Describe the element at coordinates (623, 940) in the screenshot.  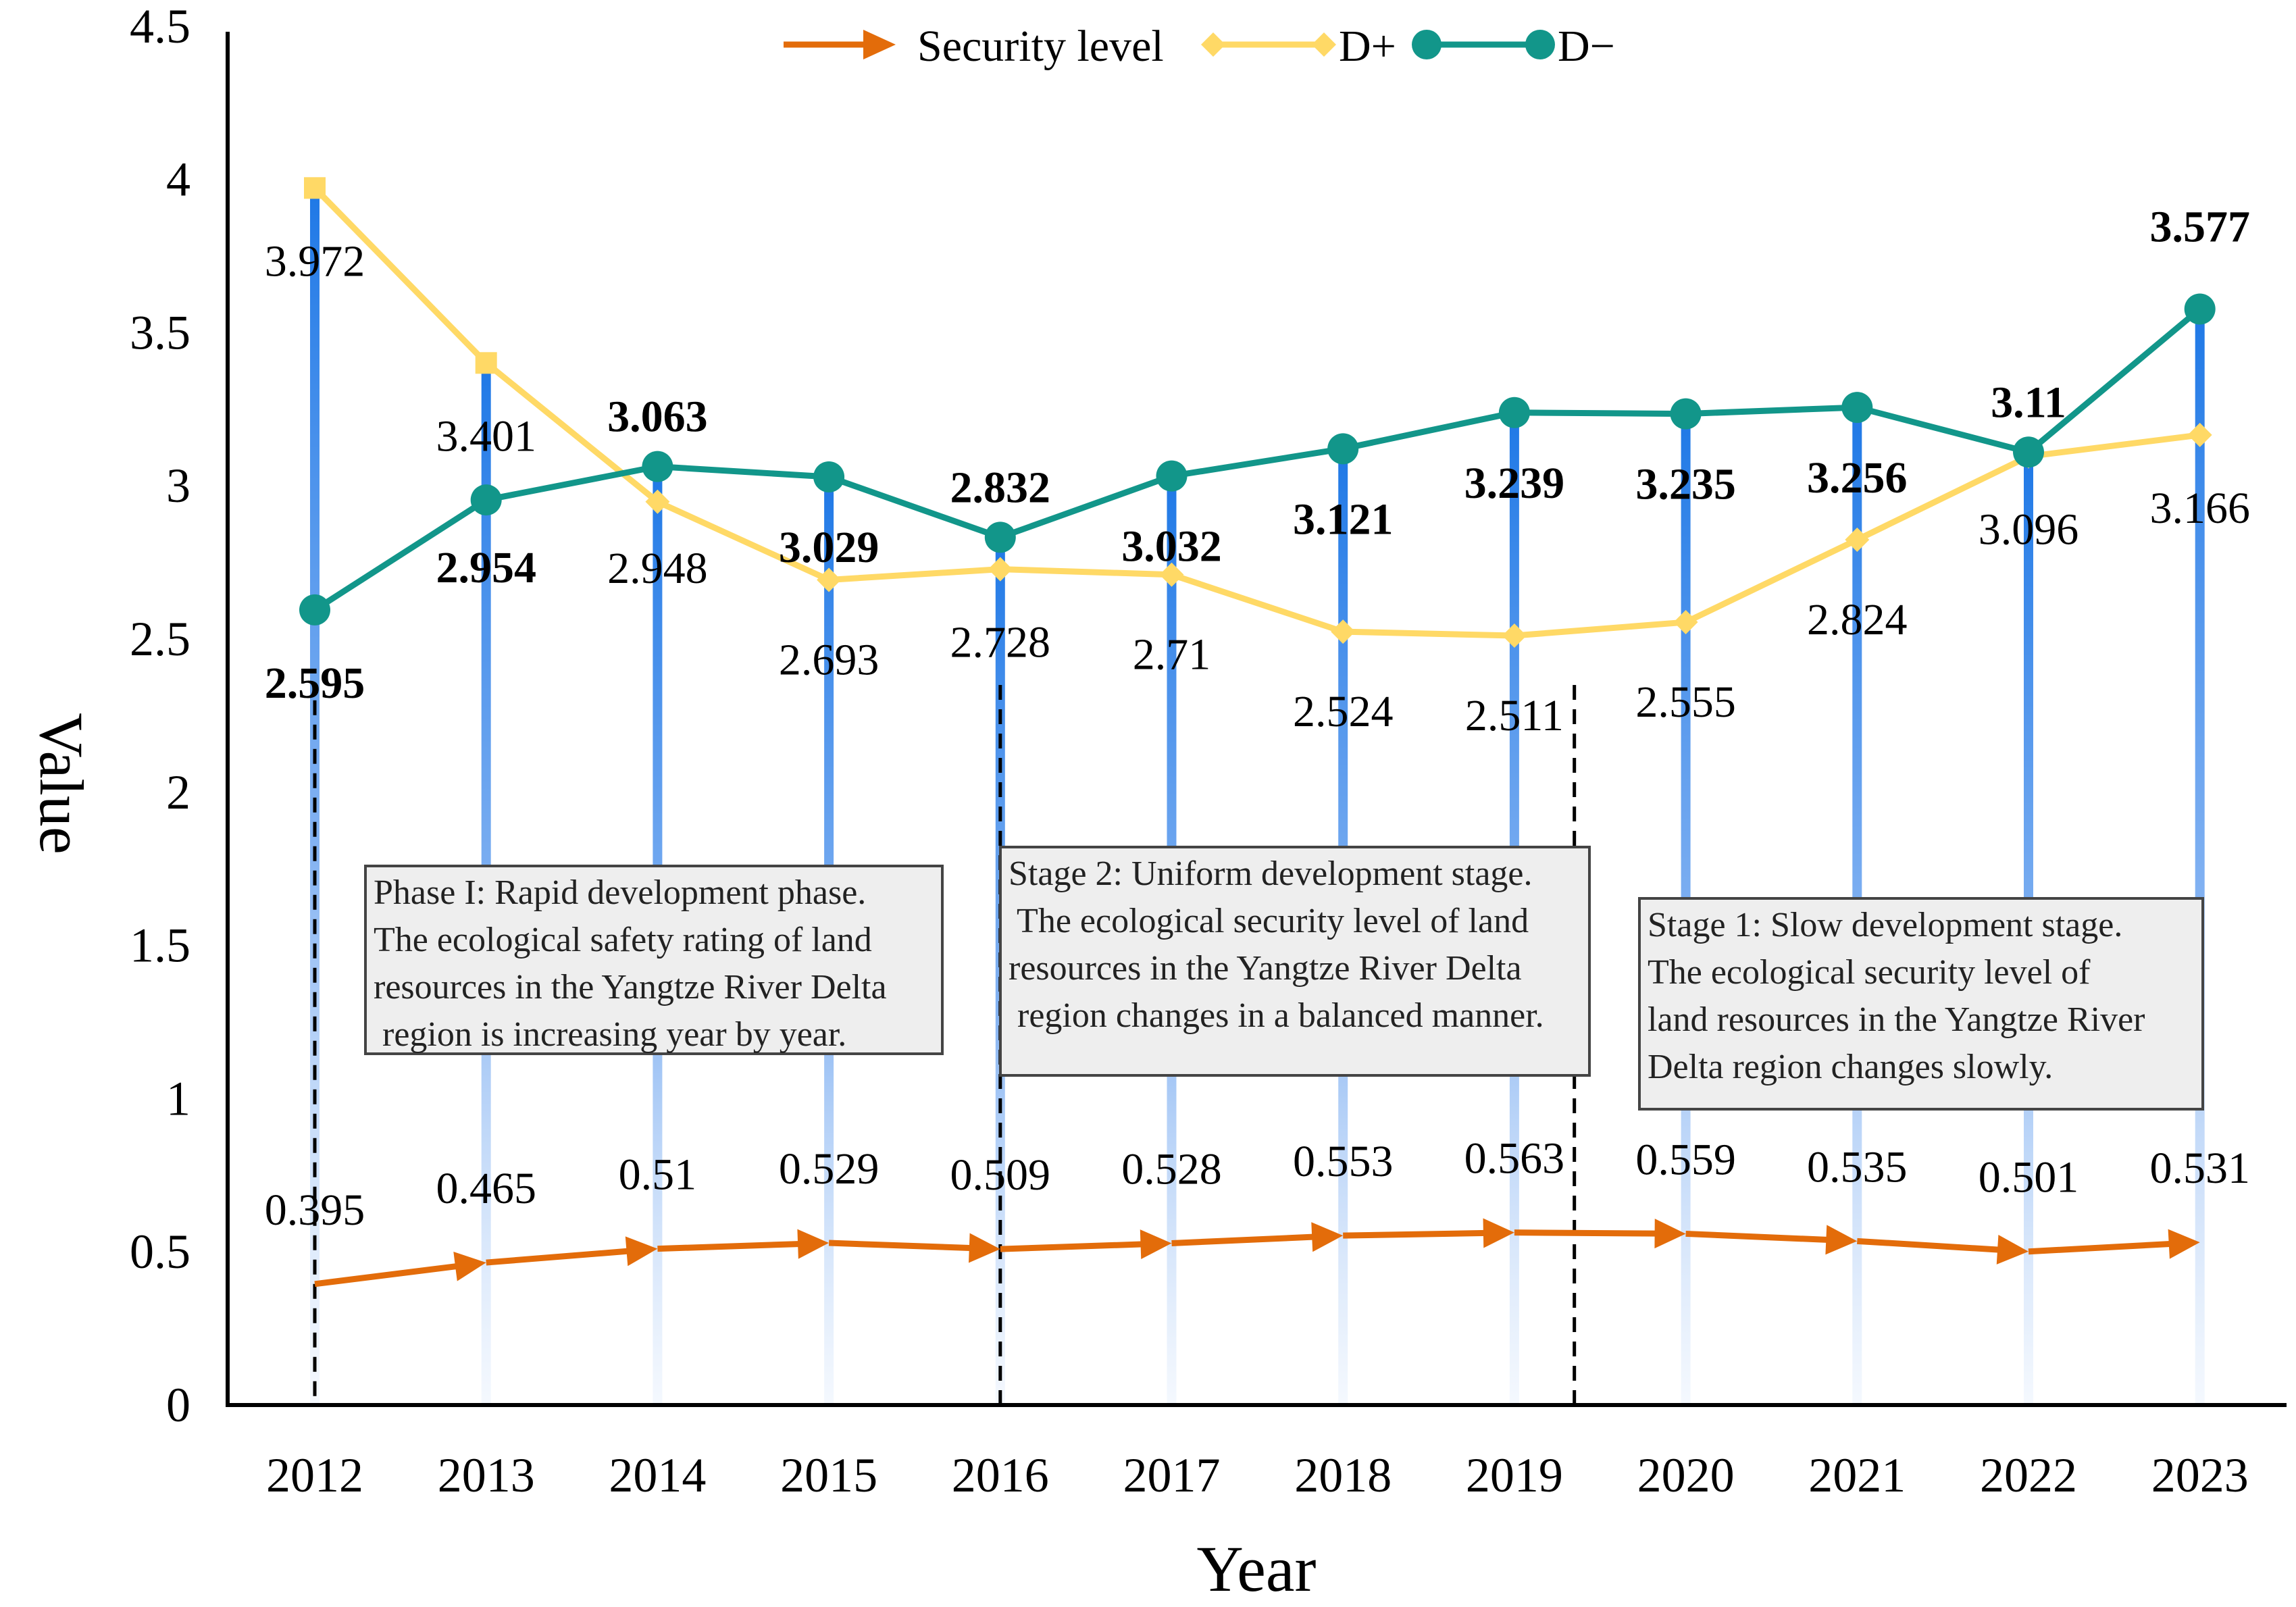
I see `annotation-line: The ecological safety rating of land` at that location.